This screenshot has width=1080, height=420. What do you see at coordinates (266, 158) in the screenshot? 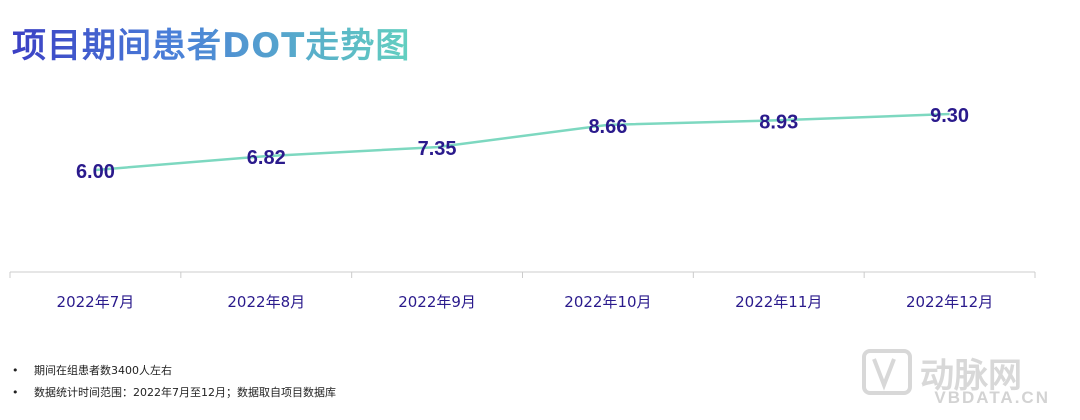
I see `data-label: 6.82` at bounding box center [266, 158].